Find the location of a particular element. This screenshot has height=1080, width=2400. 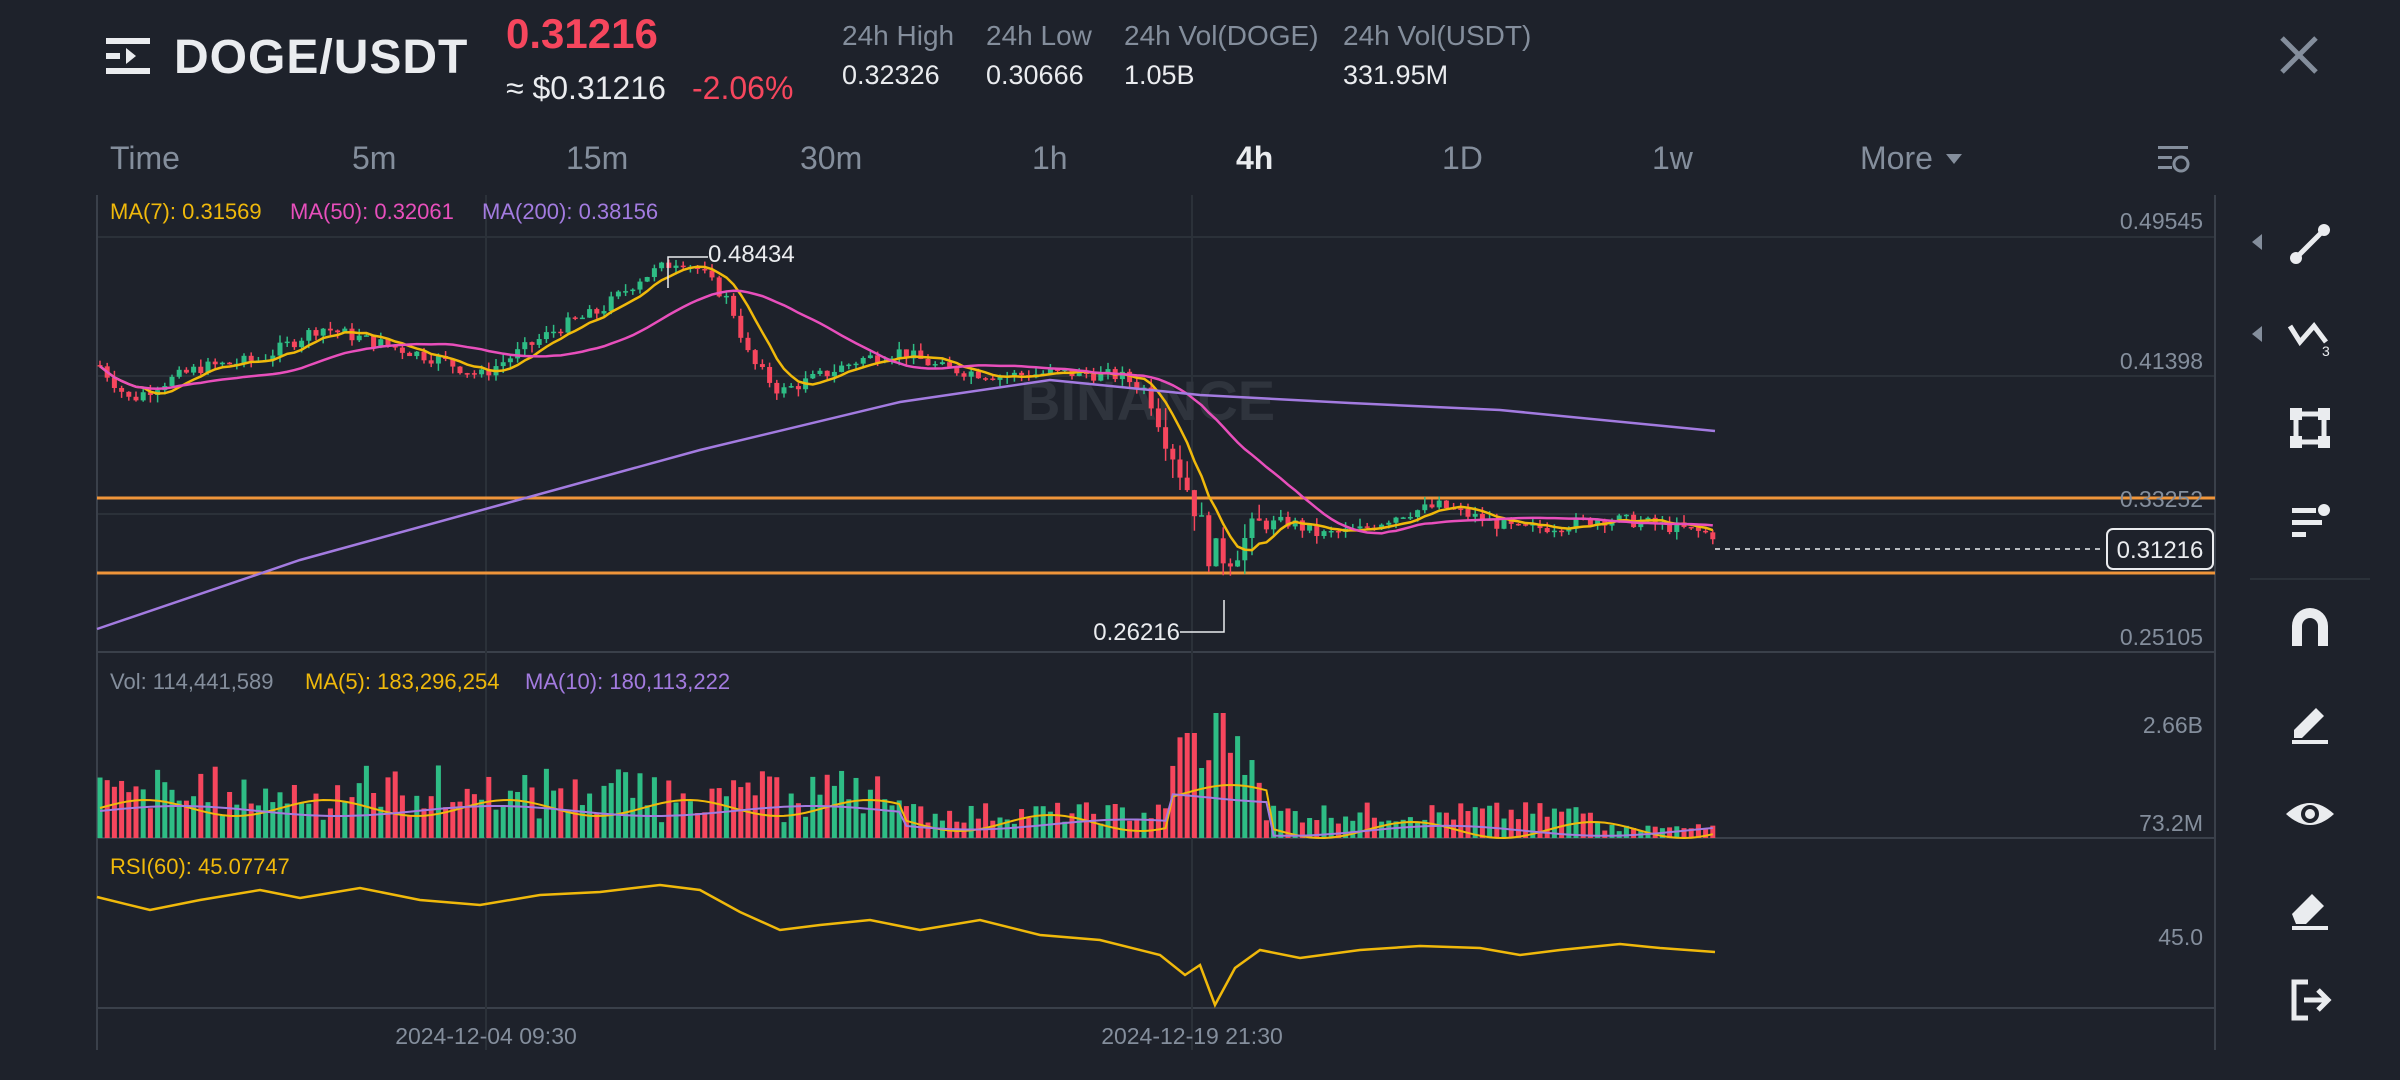

price-axis-label: 0.33252 is located at coordinates (2161, 499).